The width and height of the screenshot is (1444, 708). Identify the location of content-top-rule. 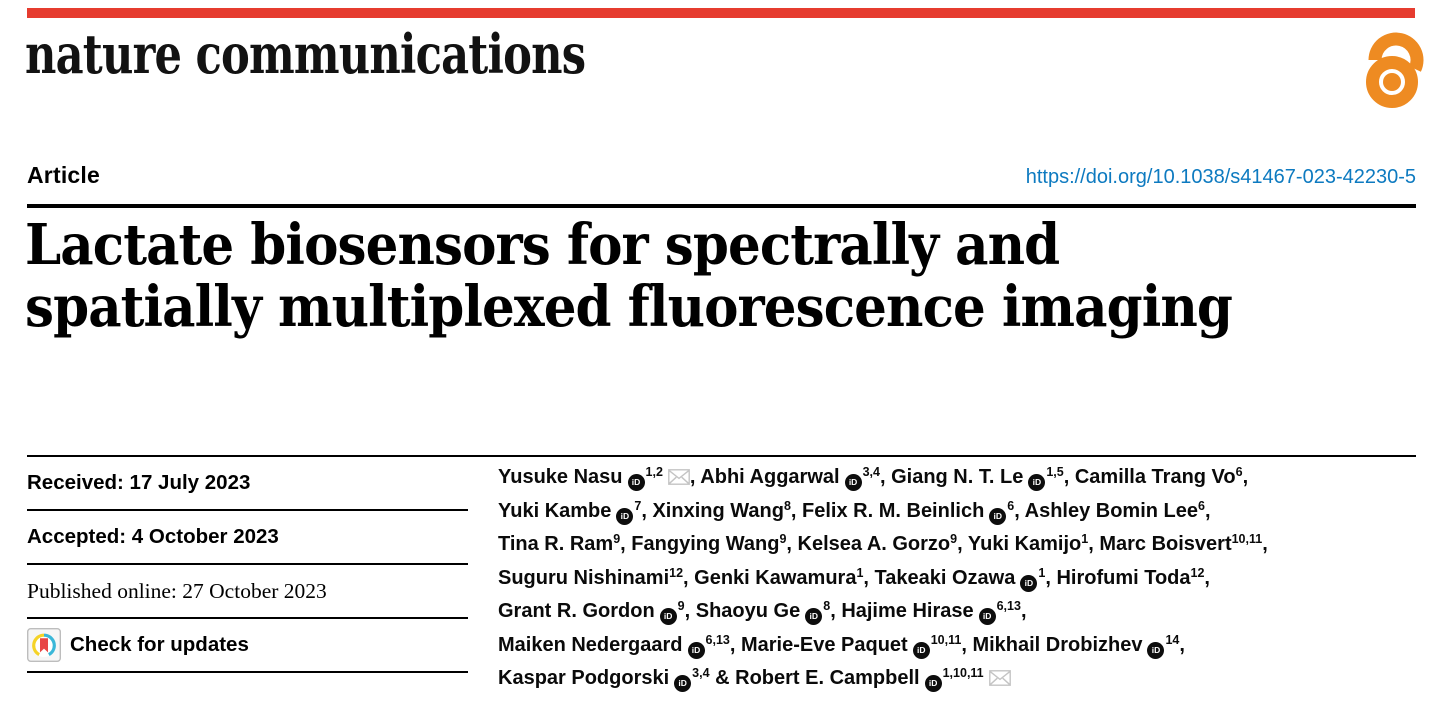
(721, 456).